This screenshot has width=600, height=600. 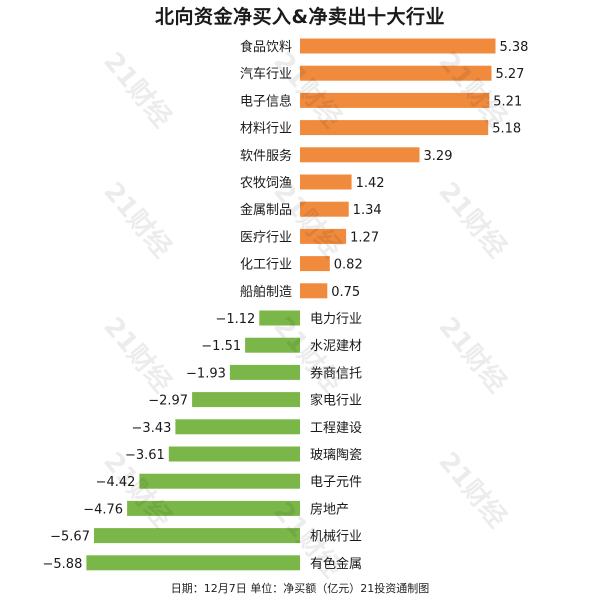 I want to click on value-label-17: −4.76, so click(x=103, y=509).